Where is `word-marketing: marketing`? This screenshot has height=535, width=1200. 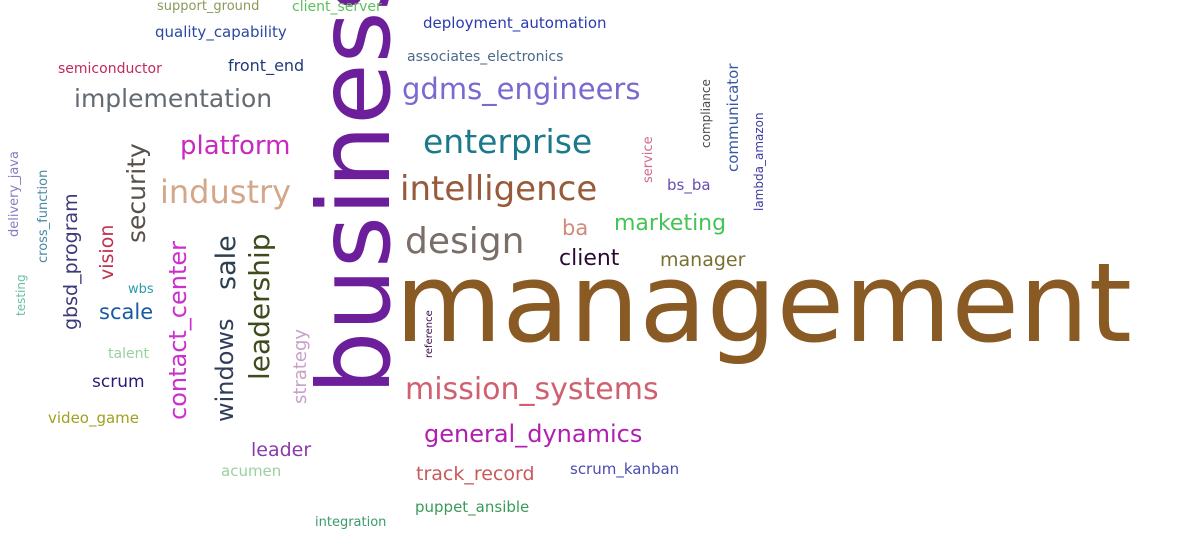 word-marketing: marketing is located at coordinates (670, 223).